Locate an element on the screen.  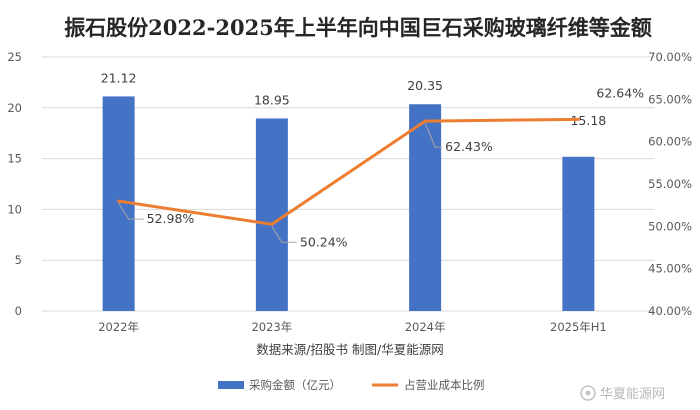
x-axis: 2022年 2023年 2024年 2025年H1 is located at coordinates (352, 327).